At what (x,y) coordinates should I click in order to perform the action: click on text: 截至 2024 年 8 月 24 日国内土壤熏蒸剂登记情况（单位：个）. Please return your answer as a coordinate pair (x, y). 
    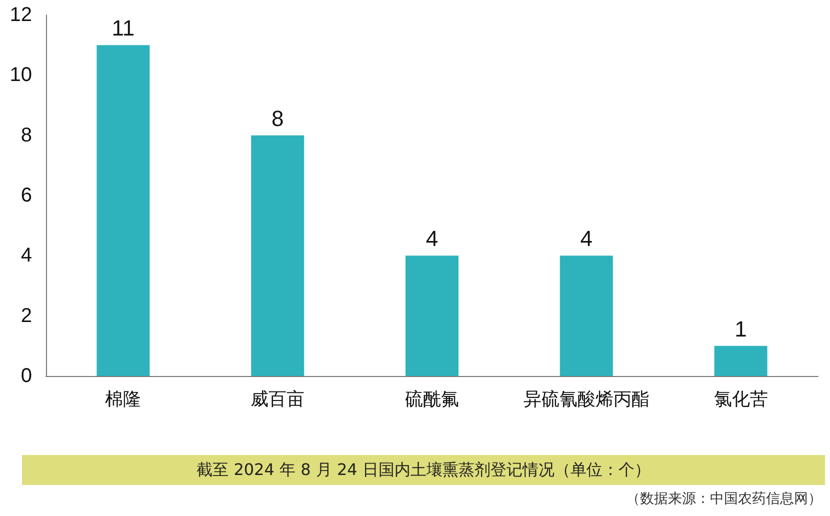
    Looking at the image, I should click on (423, 470).